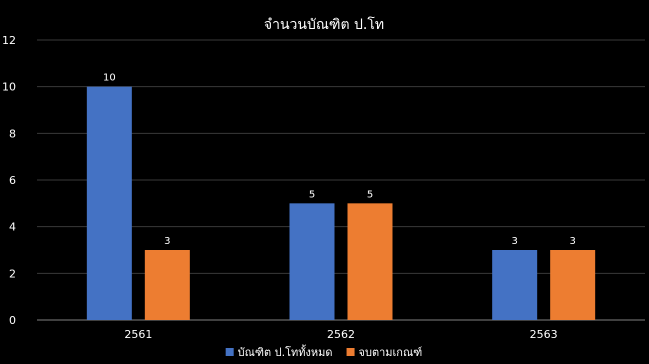  What do you see at coordinates (12, 133) in the screenshot?
I see `y-tick-label: 8` at bounding box center [12, 133].